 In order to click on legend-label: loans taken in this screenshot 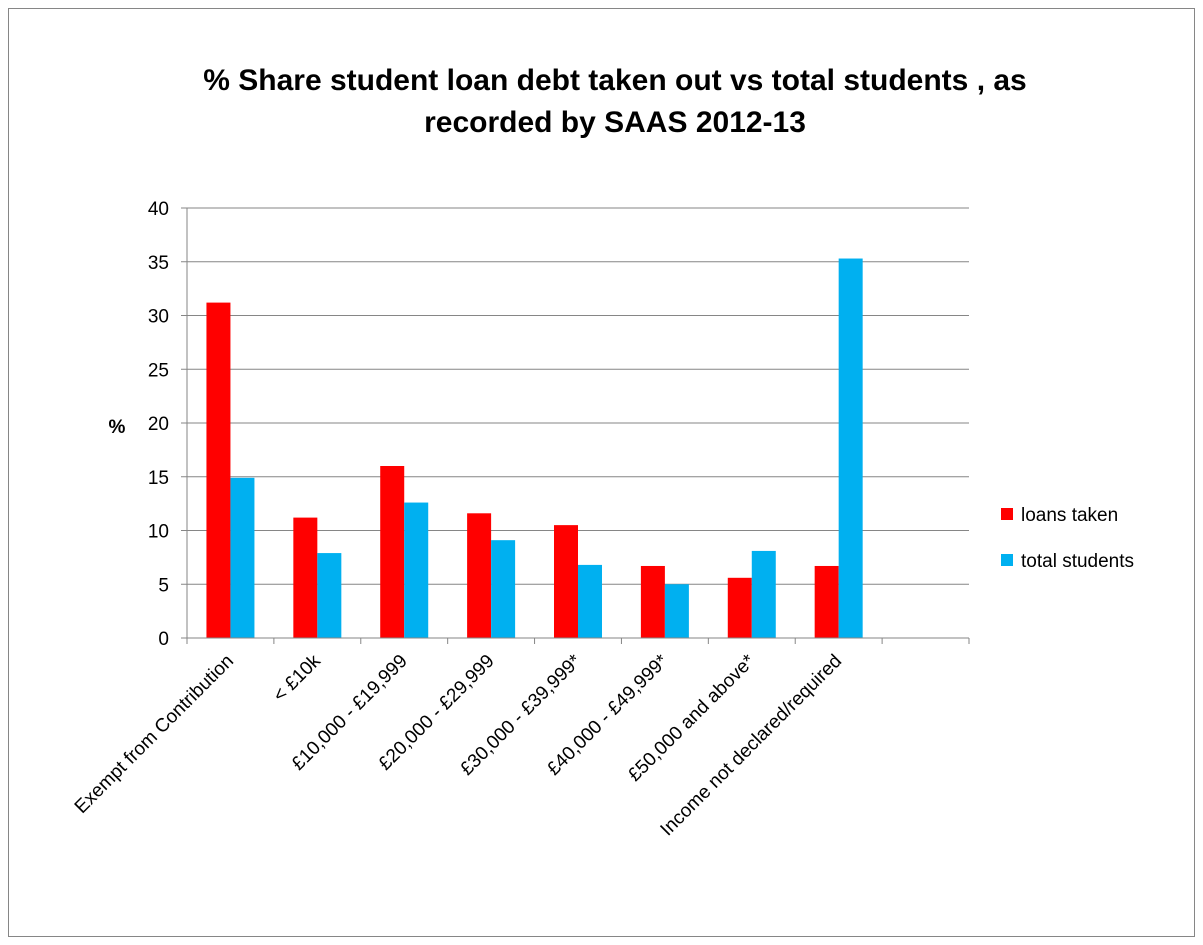, I will do `click(1069, 515)`.